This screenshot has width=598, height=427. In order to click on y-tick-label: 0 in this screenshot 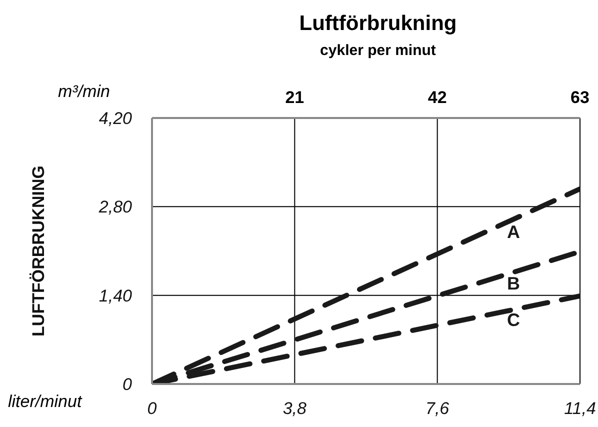, I will do `click(127, 384)`.